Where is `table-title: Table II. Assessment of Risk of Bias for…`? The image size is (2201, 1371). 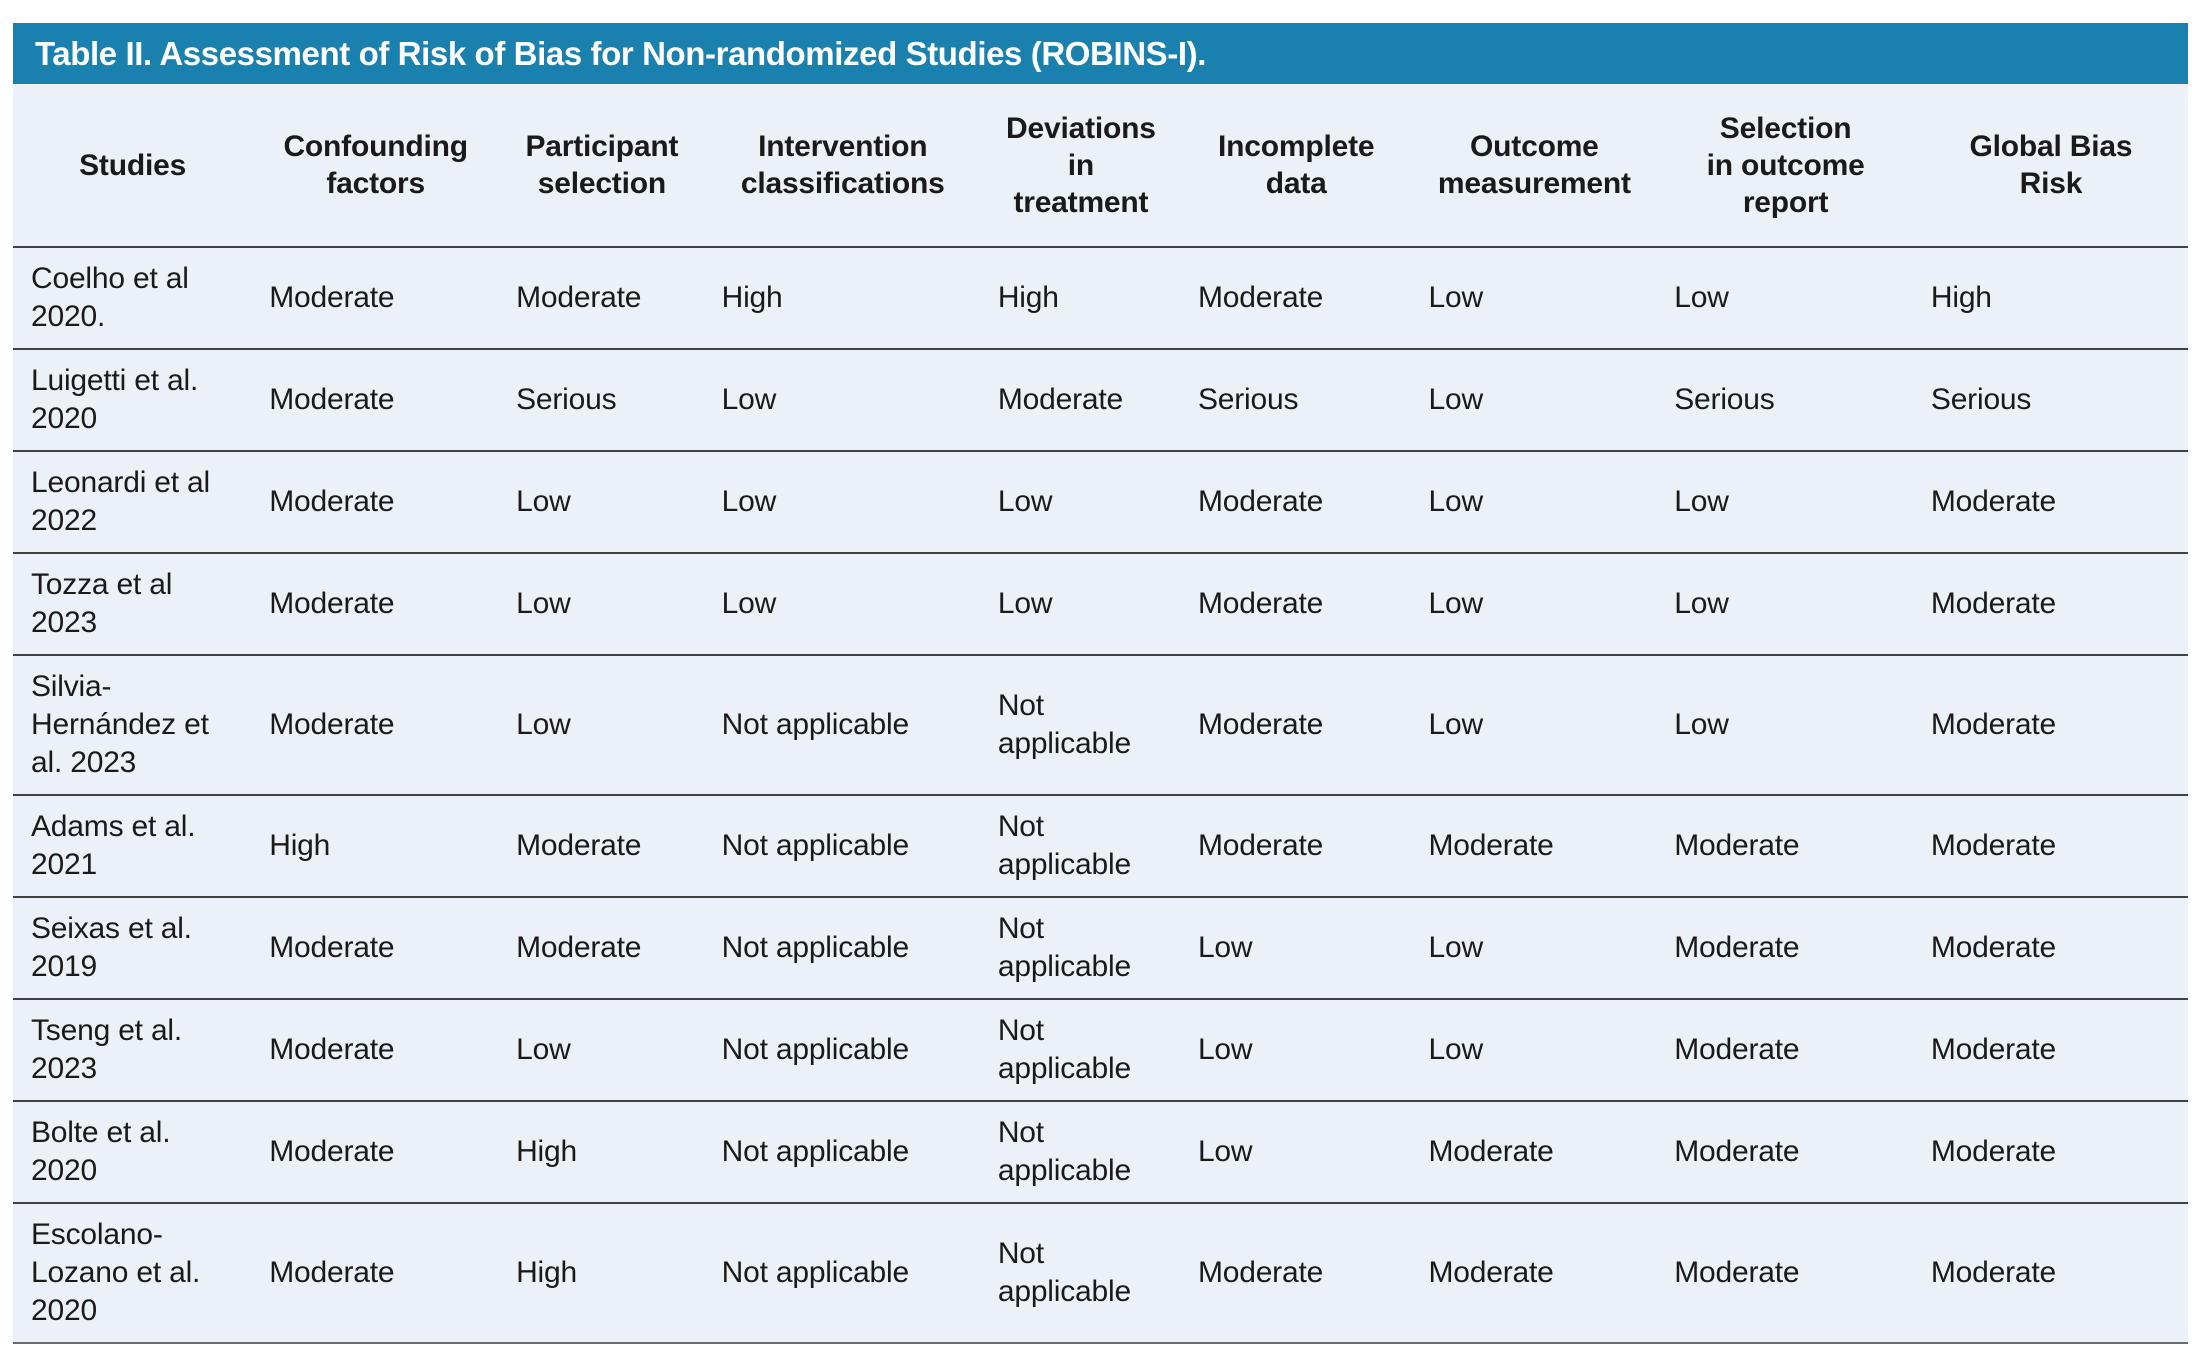 table-title: Table II. Assessment of Risk of Bias for… is located at coordinates (621, 53).